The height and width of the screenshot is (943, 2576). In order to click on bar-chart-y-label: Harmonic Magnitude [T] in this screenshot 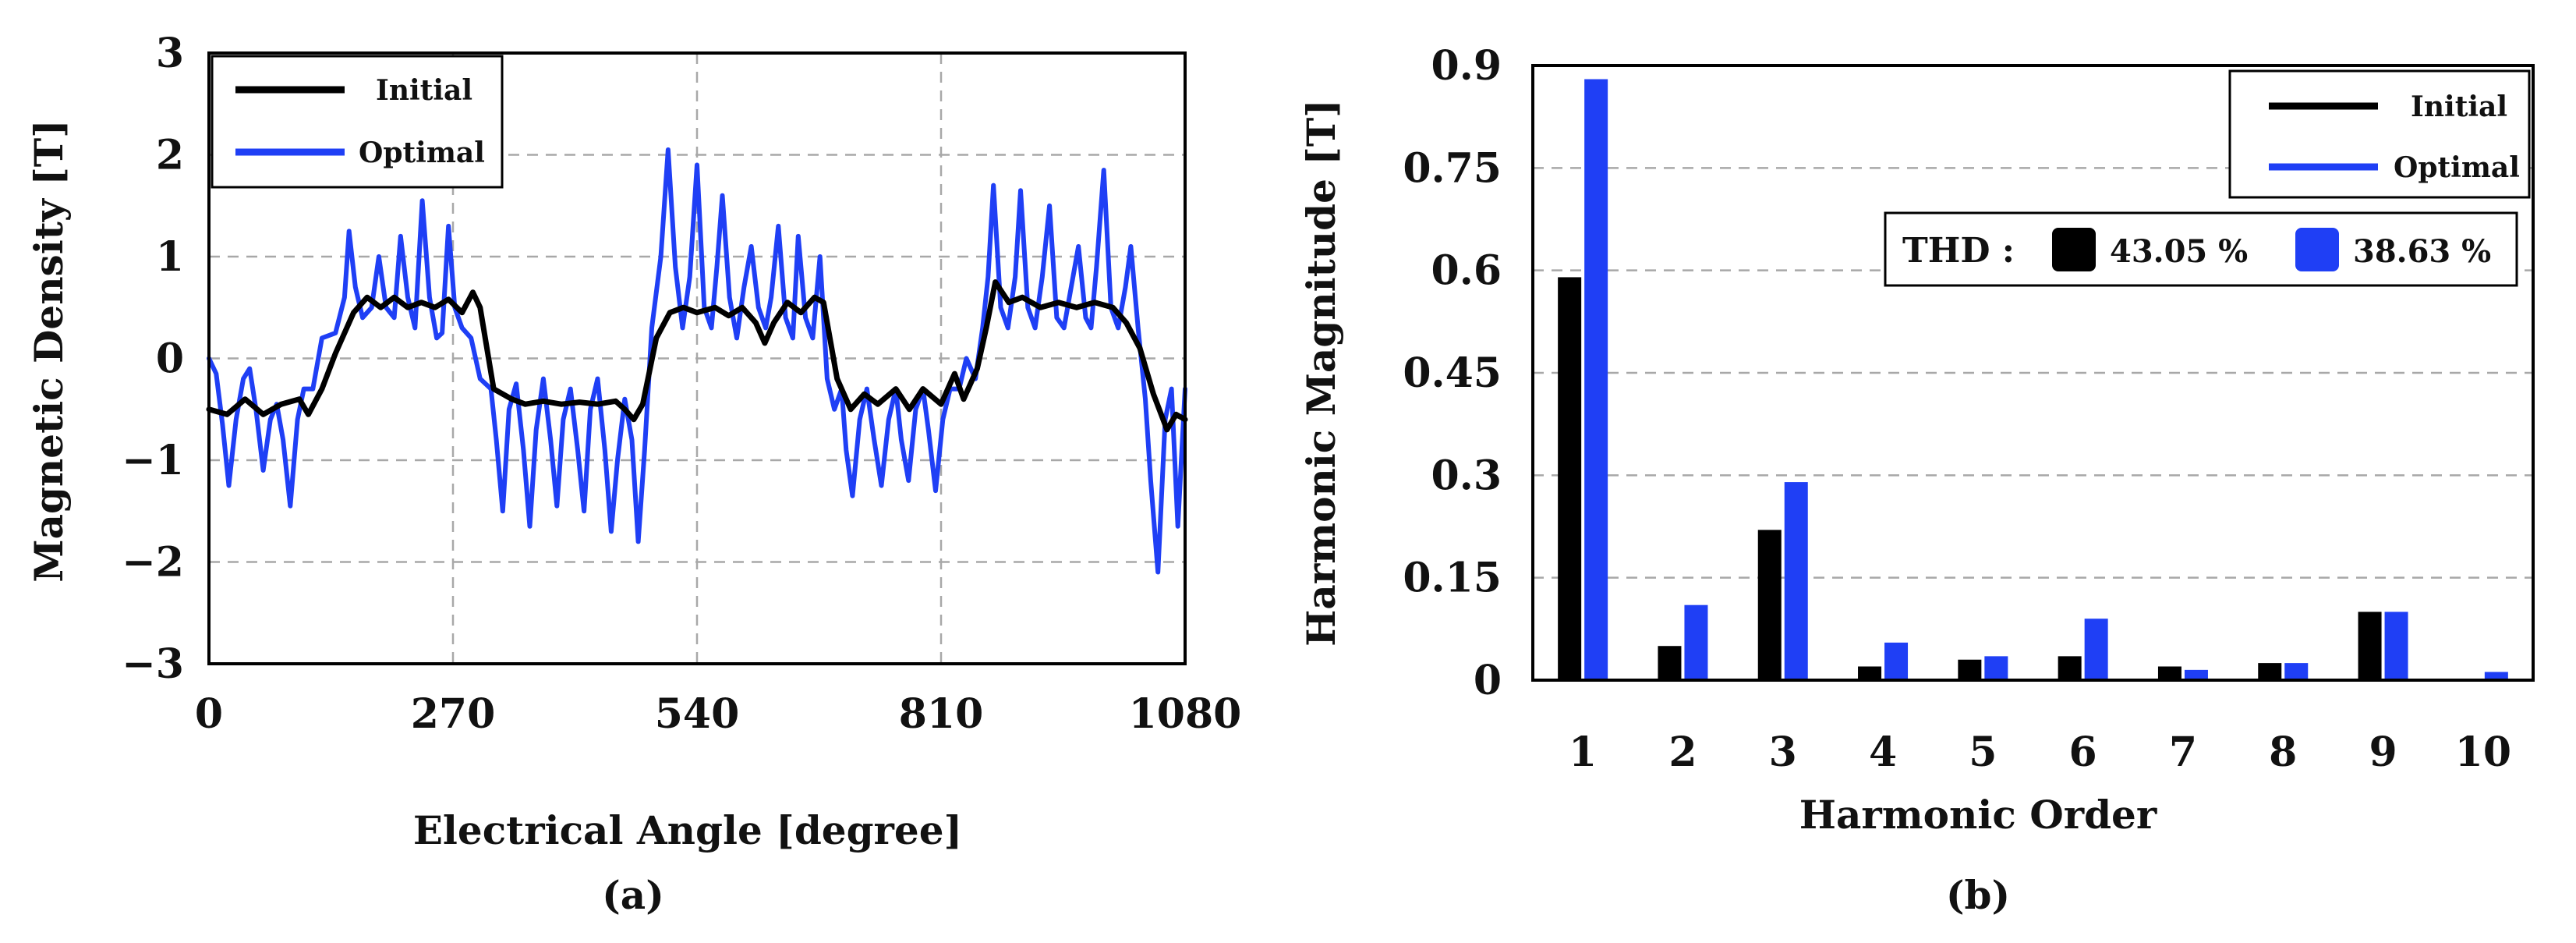, I will do `click(1321, 373)`.